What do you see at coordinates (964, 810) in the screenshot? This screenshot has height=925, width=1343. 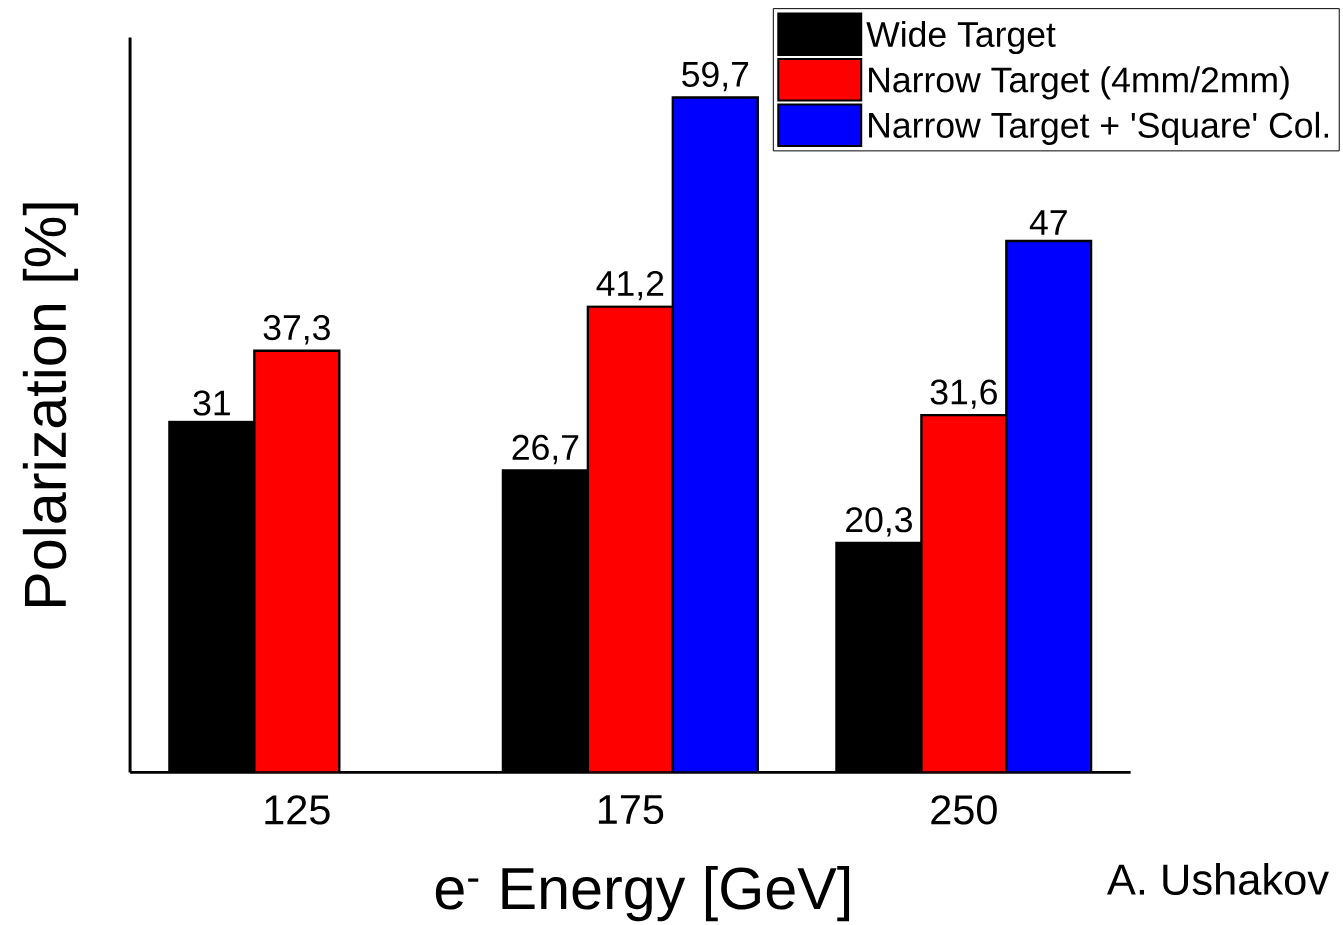 I see `x-tick-label: 250` at bounding box center [964, 810].